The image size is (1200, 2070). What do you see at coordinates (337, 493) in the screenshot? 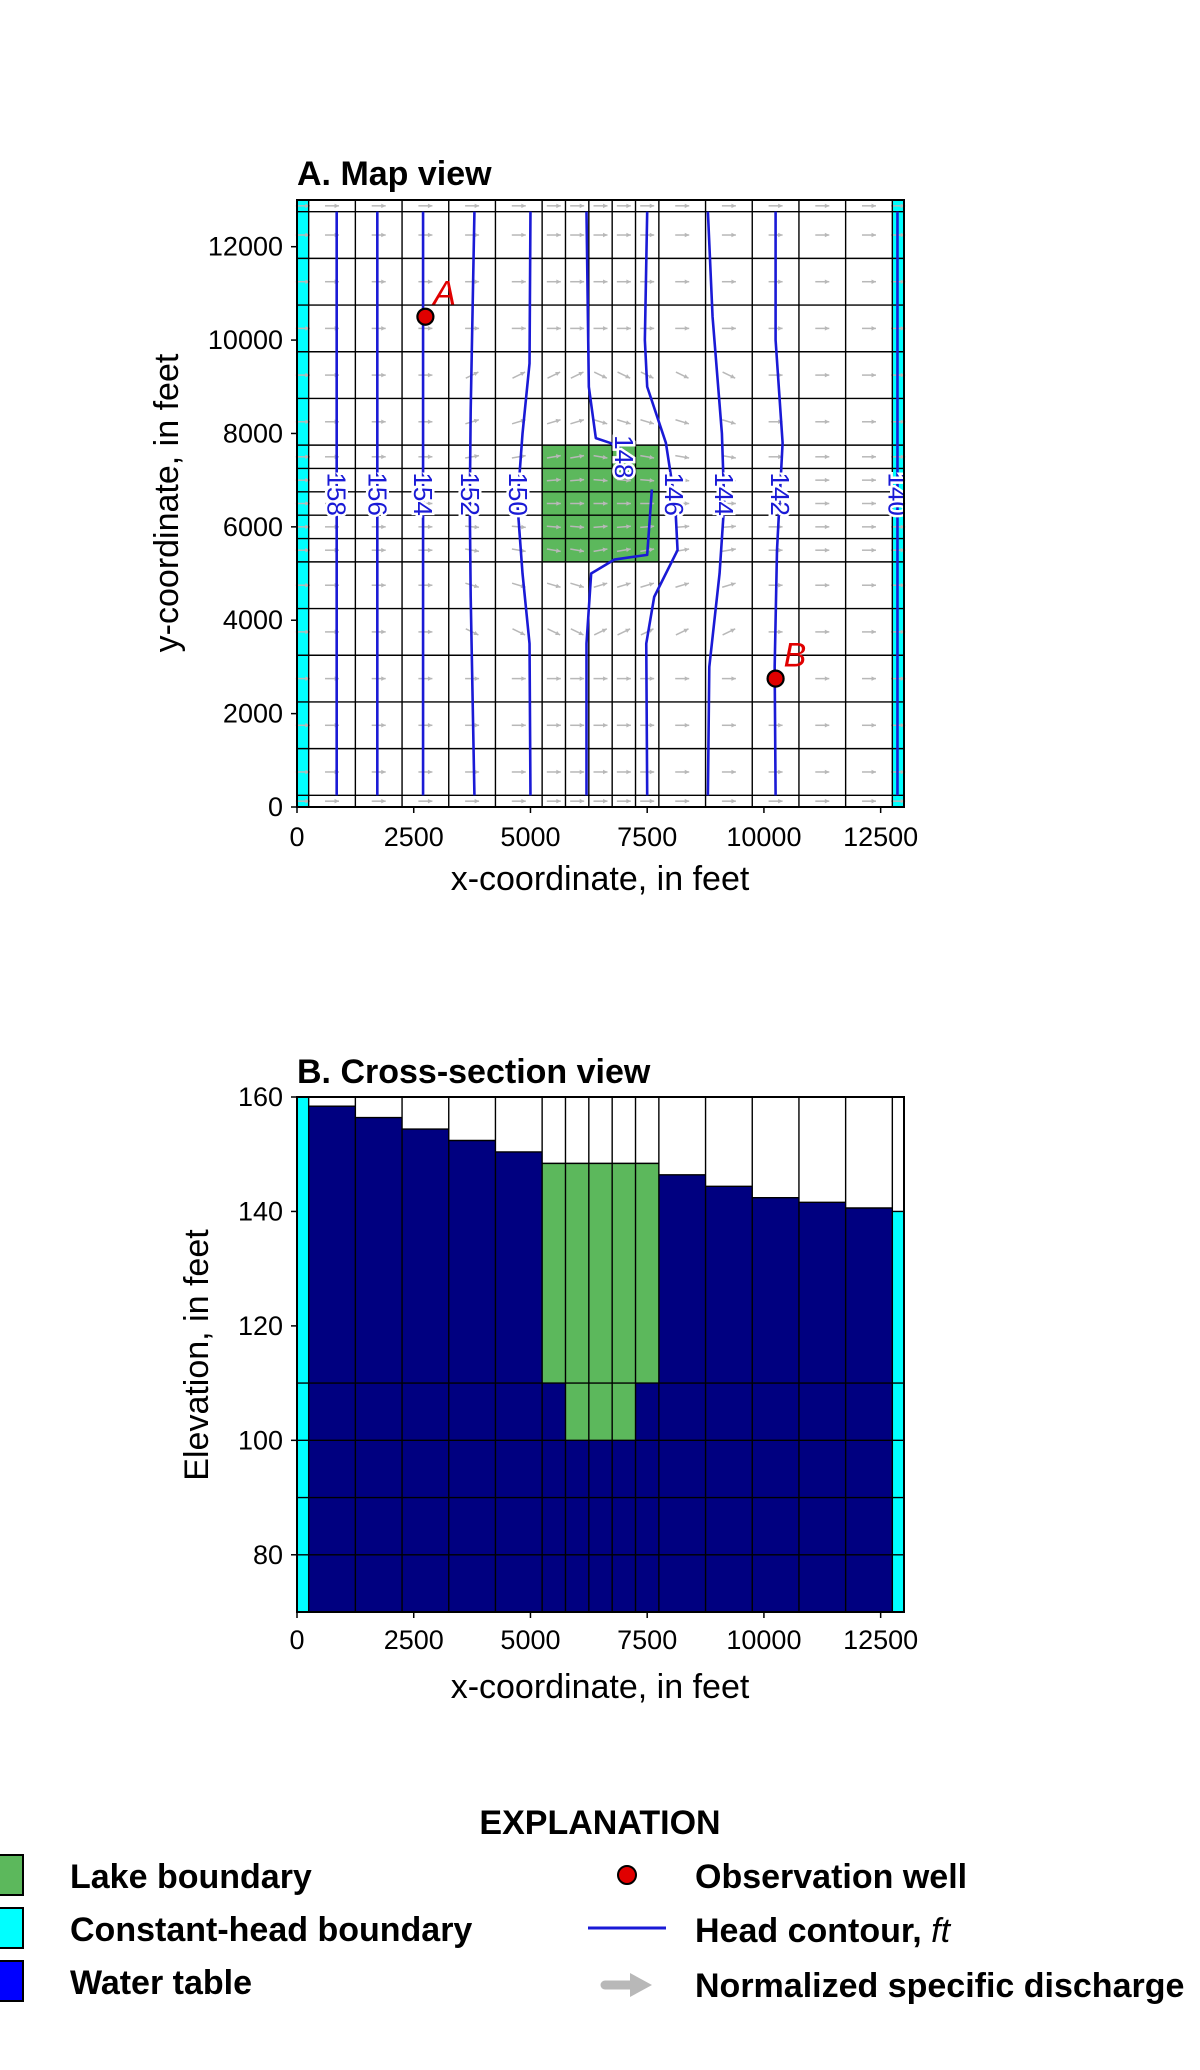
I see `contour-label-text: 158` at bounding box center [337, 493].